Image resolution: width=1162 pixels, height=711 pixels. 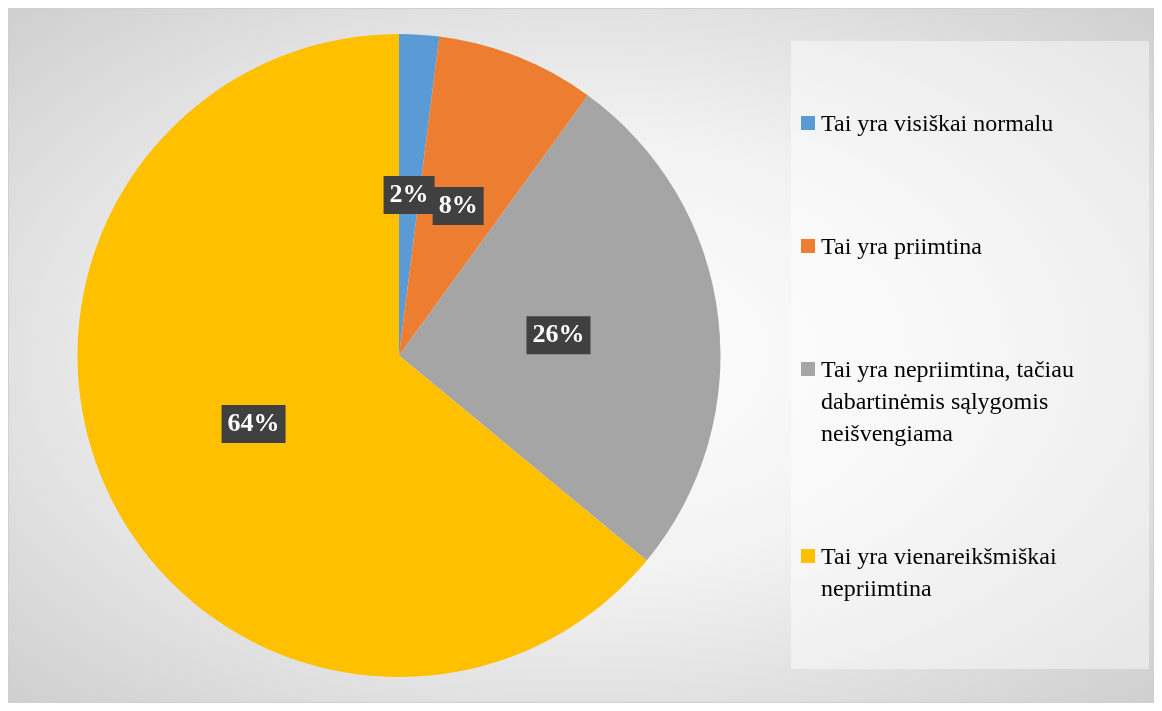 What do you see at coordinates (937, 123) in the screenshot?
I see `legend-label: Tai yra visiškai normalu` at bounding box center [937, 123].